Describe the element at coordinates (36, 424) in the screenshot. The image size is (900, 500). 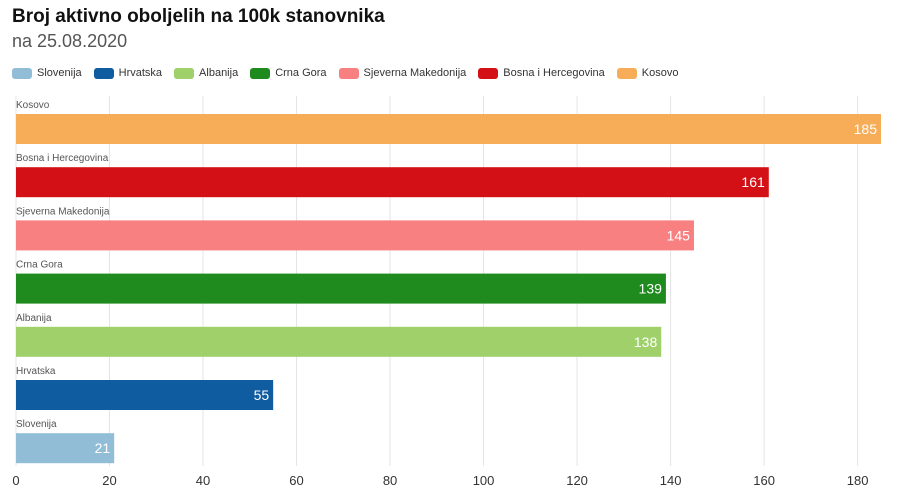
I see `category-label: Slovenija` at that location.